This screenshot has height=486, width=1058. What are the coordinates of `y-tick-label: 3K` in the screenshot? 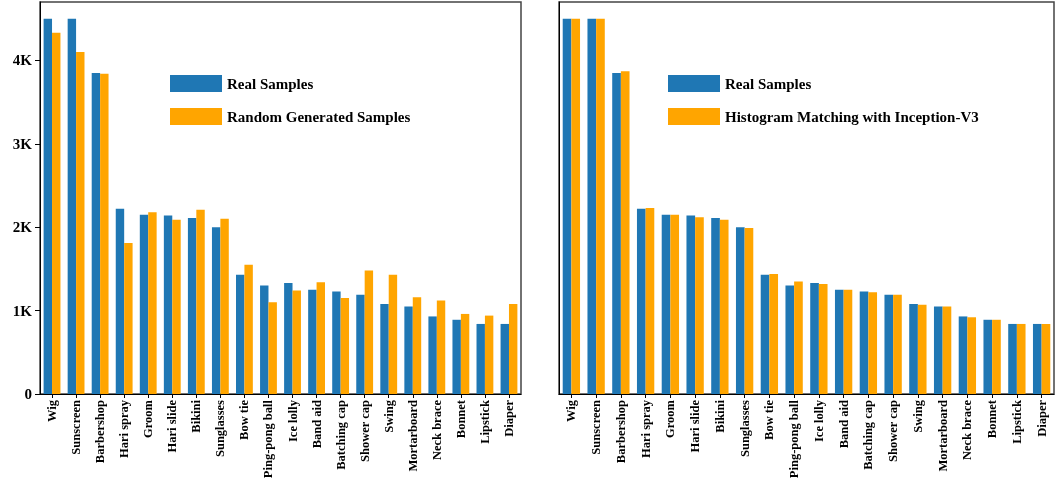 It's located at (22, 143).